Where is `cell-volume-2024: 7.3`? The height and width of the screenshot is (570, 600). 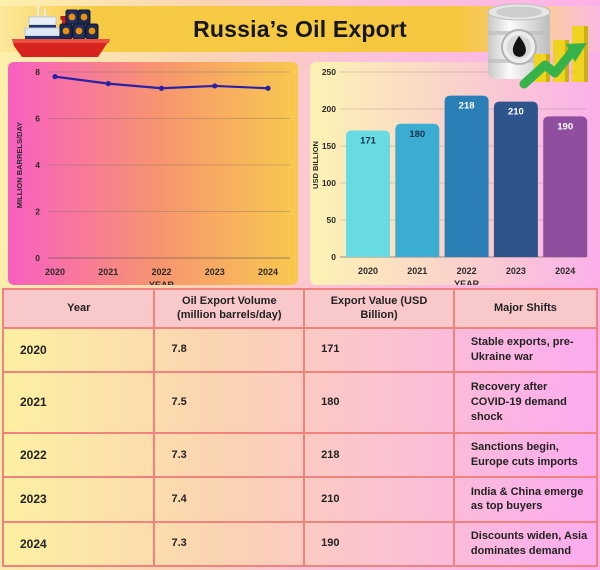
cell-volume-2024: 7.3 is located at coordinates (229, 544).